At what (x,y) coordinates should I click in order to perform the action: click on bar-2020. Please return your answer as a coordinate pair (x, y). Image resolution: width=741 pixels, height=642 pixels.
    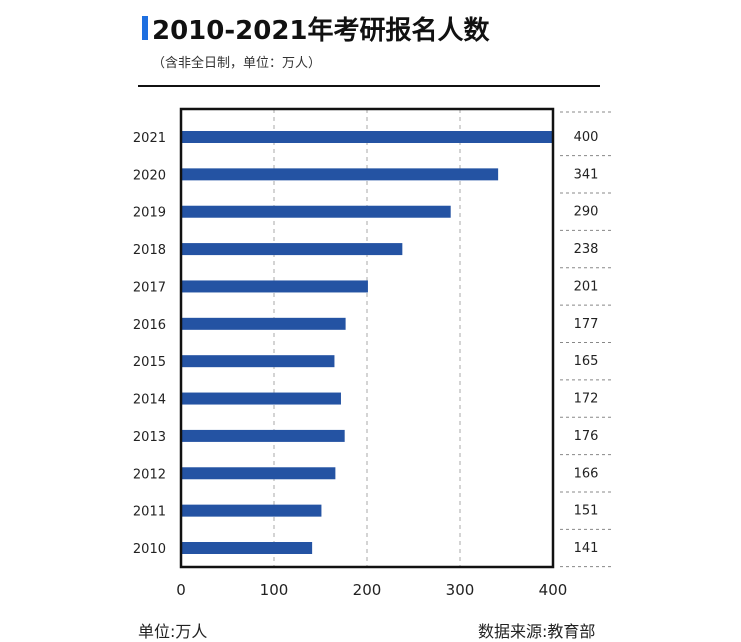
    Looking at the image, I should click on (340, 174).